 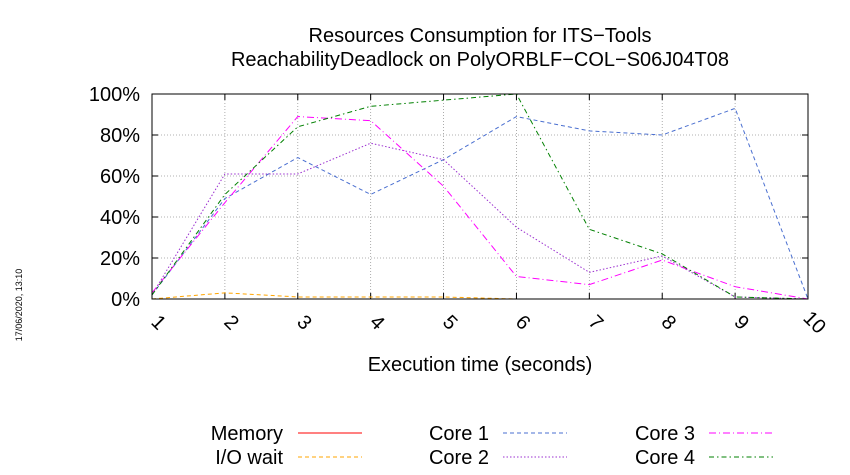 I want to click on y-tick-label: 100%, so click(x=114, y=95).